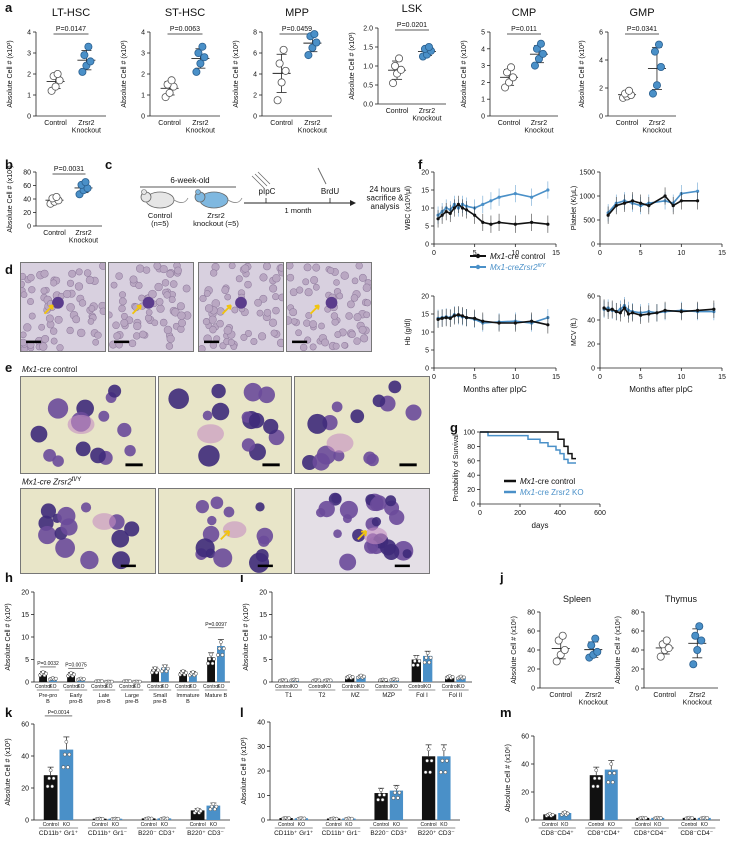  Describe the element at coordinates (483, 66) in the screenshot. I see `panel-a-cmp-y-tick-label: 3` at that location.